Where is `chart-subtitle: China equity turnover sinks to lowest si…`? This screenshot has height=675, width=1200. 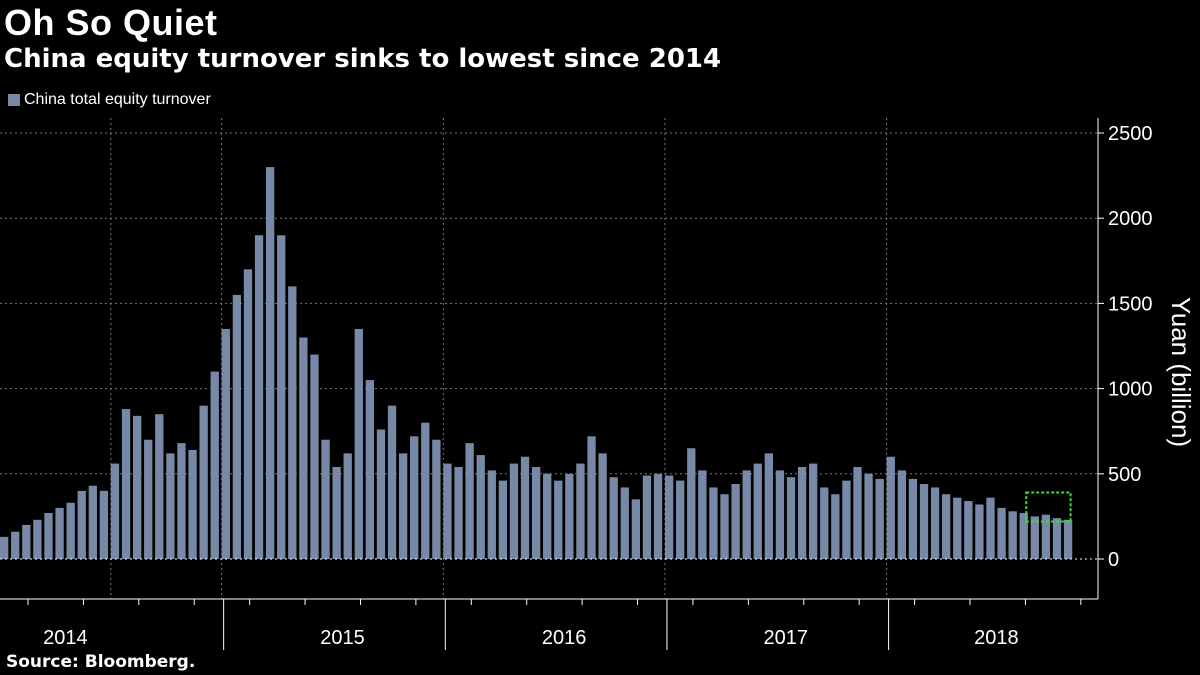 chart-subtitle: China equity turnover sinks to lowest si… is located at coordinates (363, 59).